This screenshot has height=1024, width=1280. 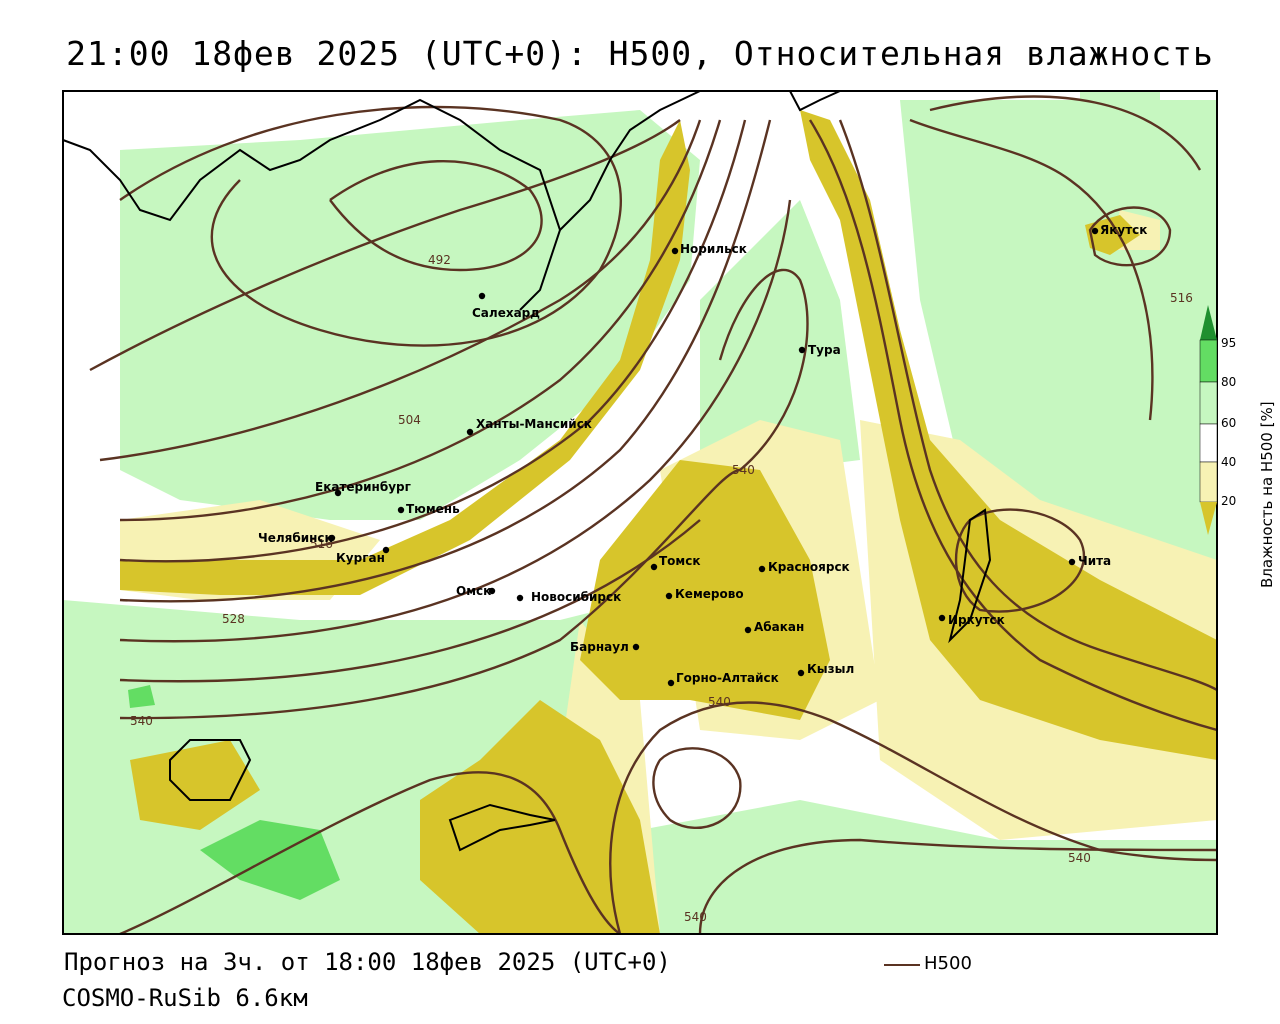 I want to click on city-label: Томск, so click(x=680, y=561).